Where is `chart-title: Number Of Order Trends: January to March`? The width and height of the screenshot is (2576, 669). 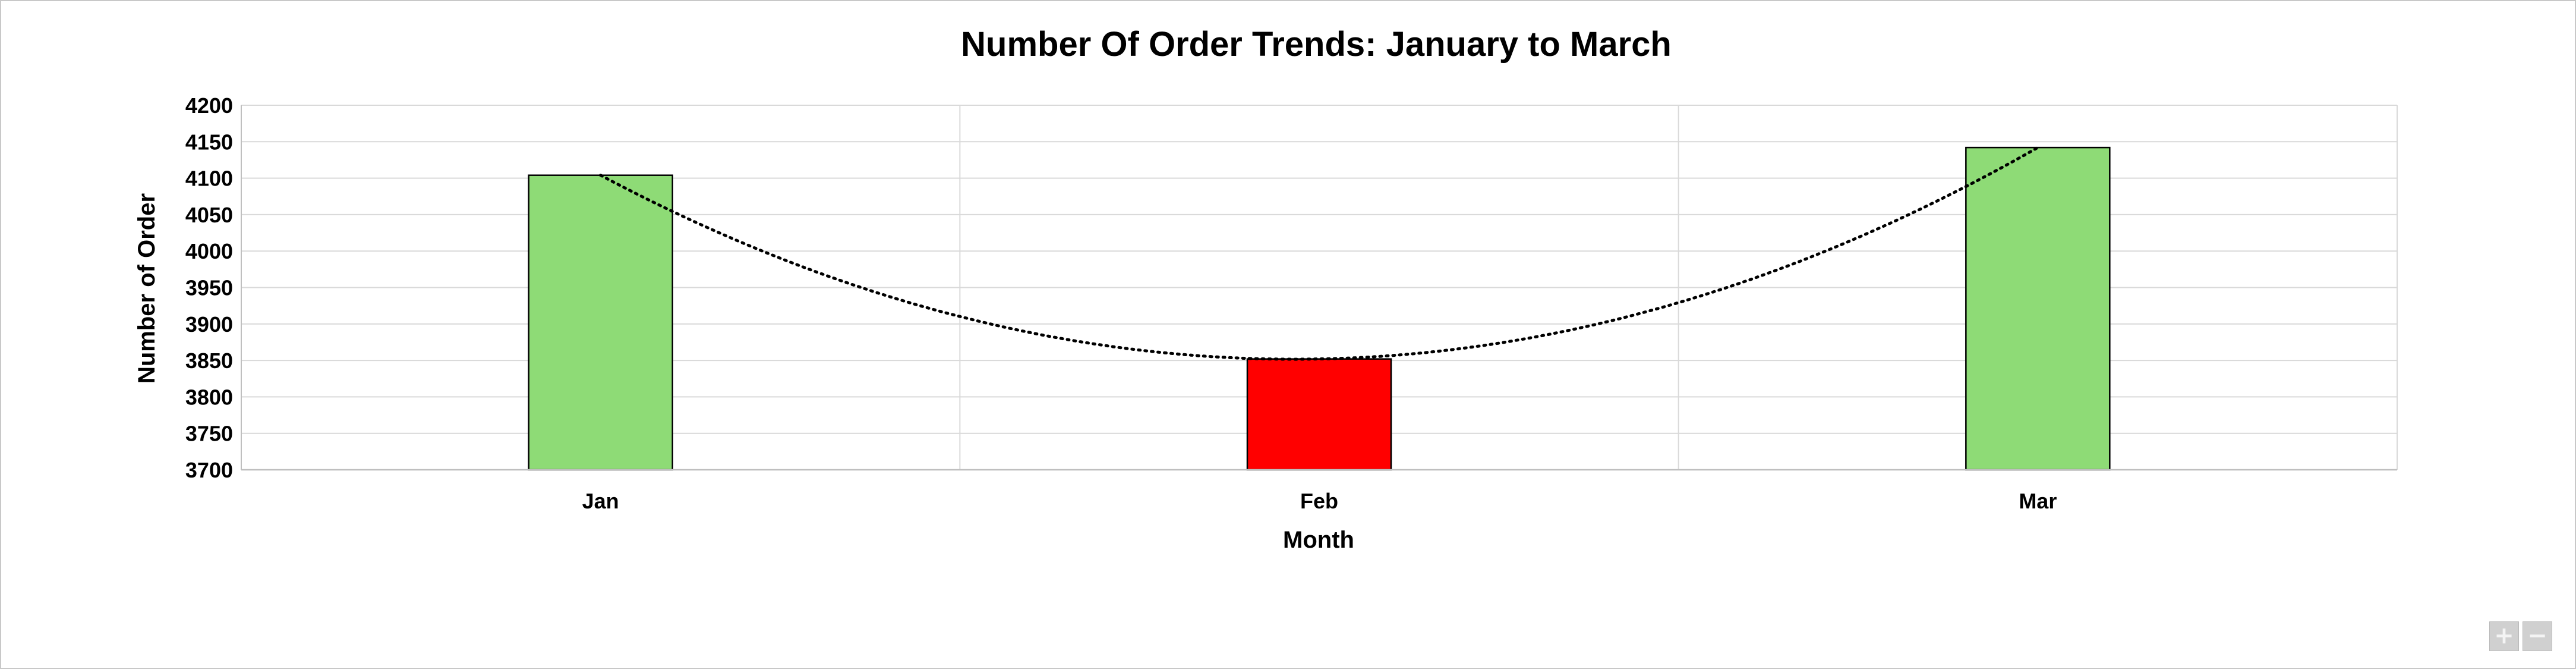
chart-title: Number Of Order Trends: January to March is located at coordinates (1316, 44).